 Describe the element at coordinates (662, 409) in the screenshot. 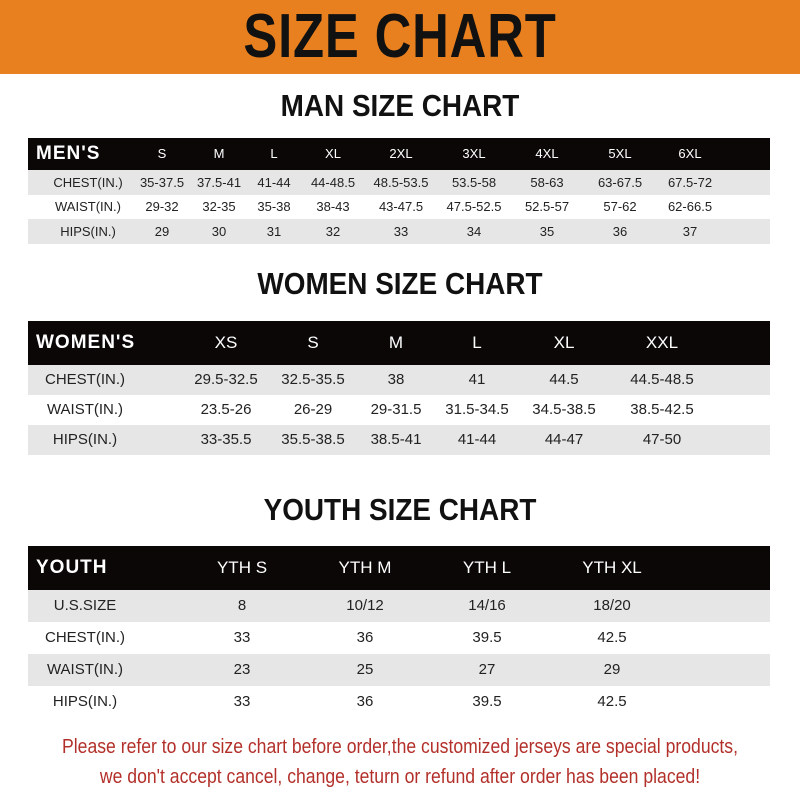

I see `measurement-cell: 38.5-42.5` at that location.